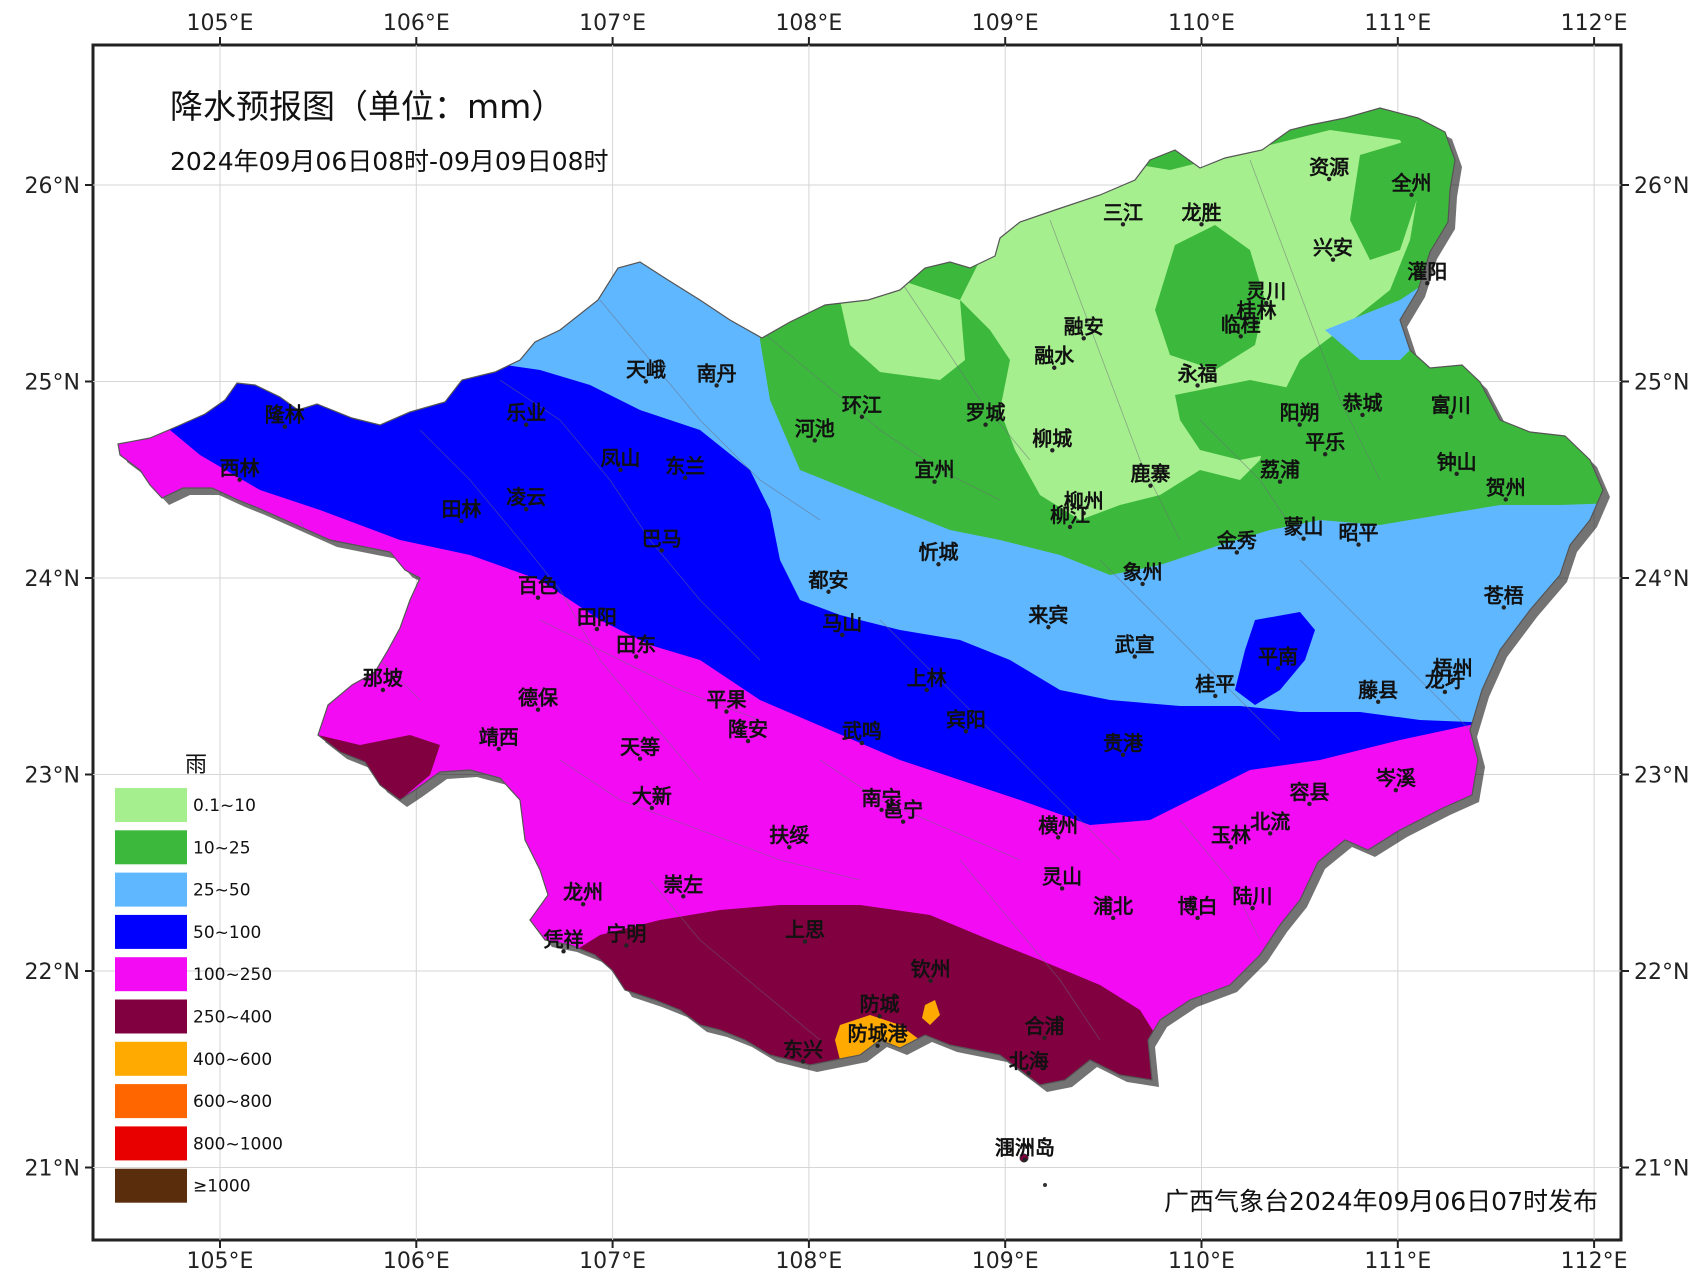 The width and height of the screenshot is (1708, 1284). I want to click on city-label: 合浦, so click(1044, 1026).